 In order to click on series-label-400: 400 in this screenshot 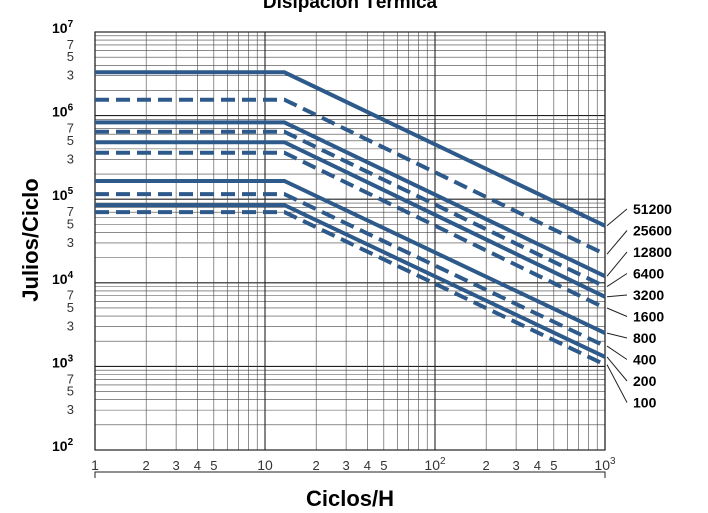, I will do `click(645, 360)`.